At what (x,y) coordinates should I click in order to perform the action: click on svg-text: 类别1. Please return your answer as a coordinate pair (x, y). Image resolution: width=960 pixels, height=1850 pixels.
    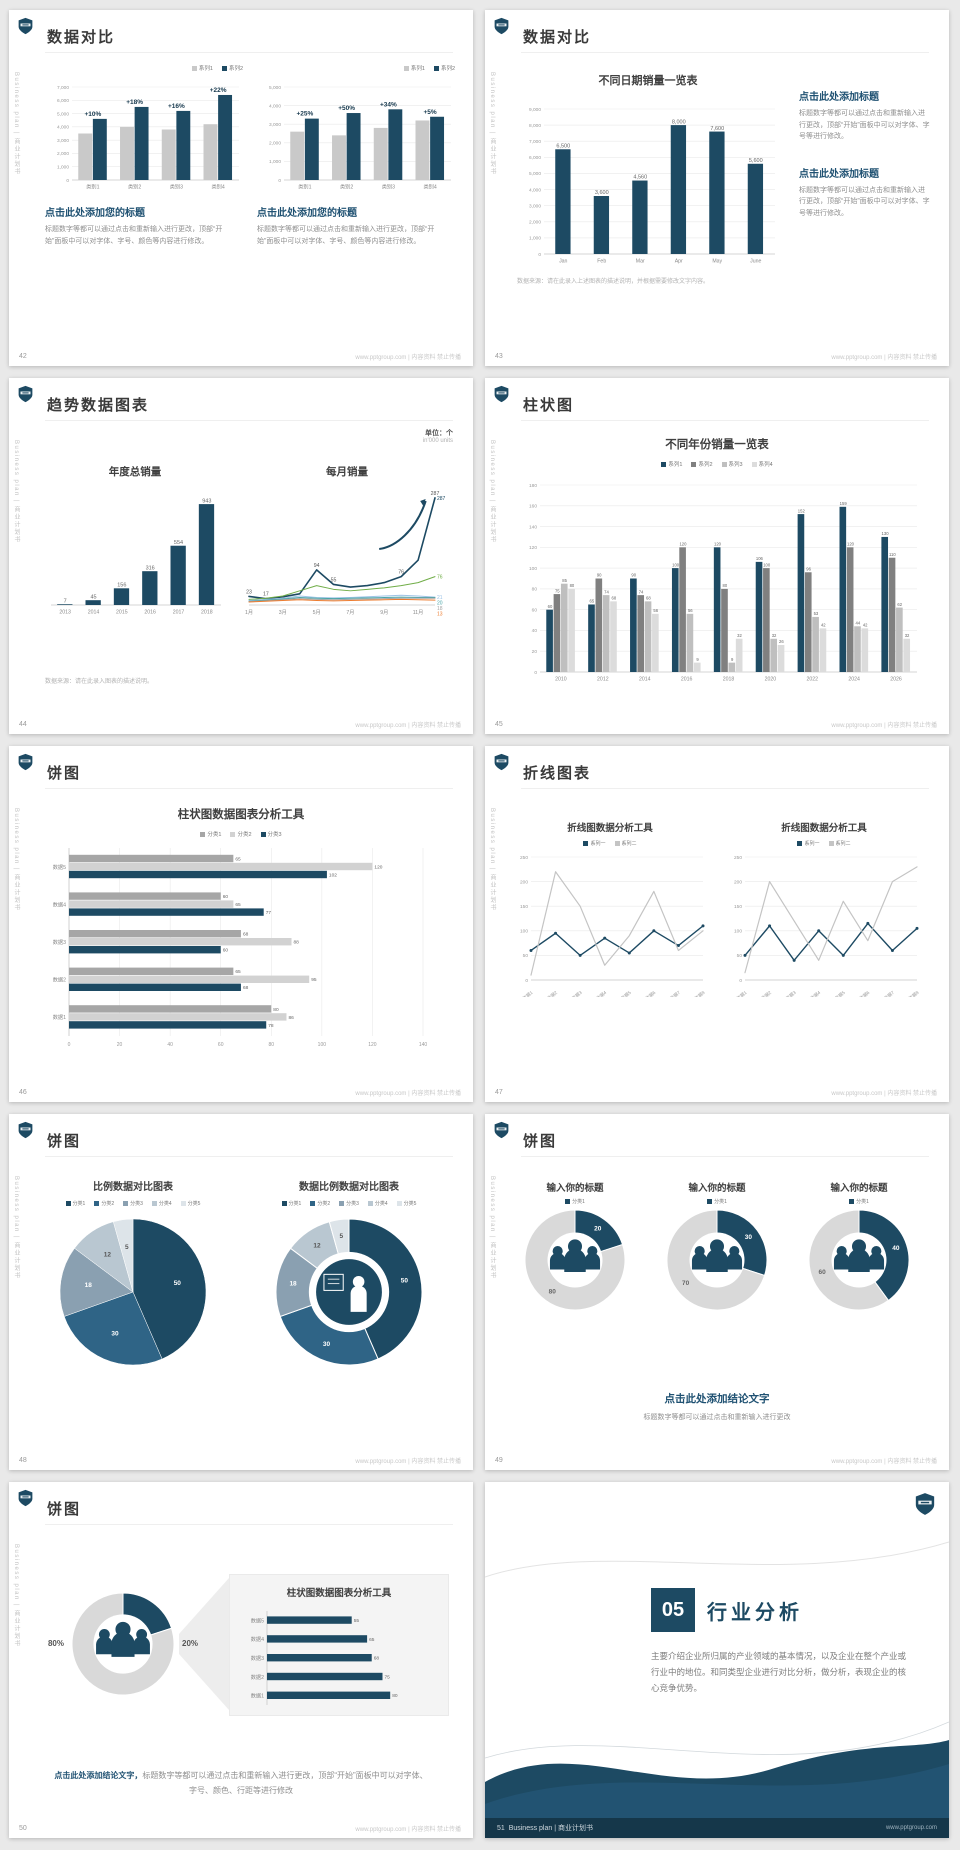
    Looking at the image, I should click on (304, 187).